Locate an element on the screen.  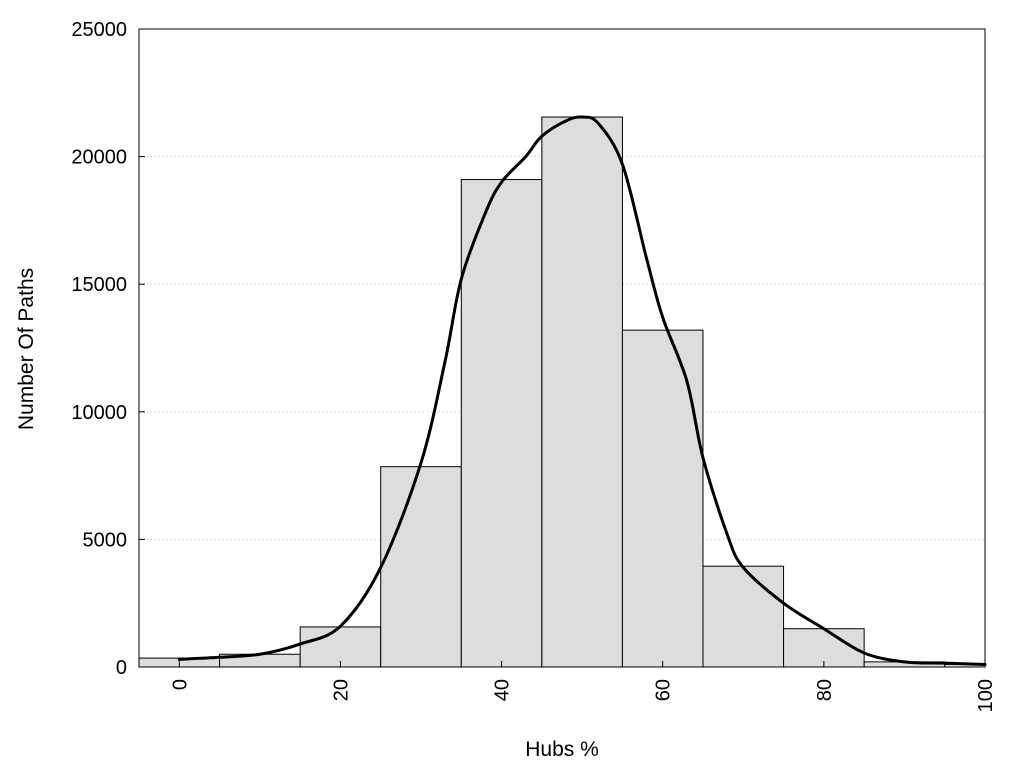
x-axis-label: Hubs % is located at coordinates (562, 749).